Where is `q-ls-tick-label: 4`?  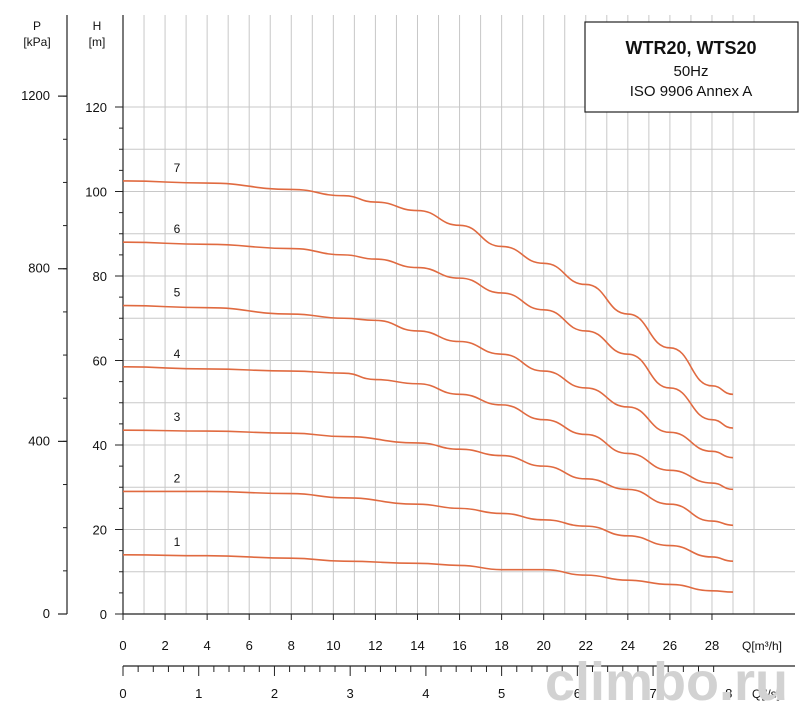 q-ls-tick-label: 4 is located at coordinates (425, 693).